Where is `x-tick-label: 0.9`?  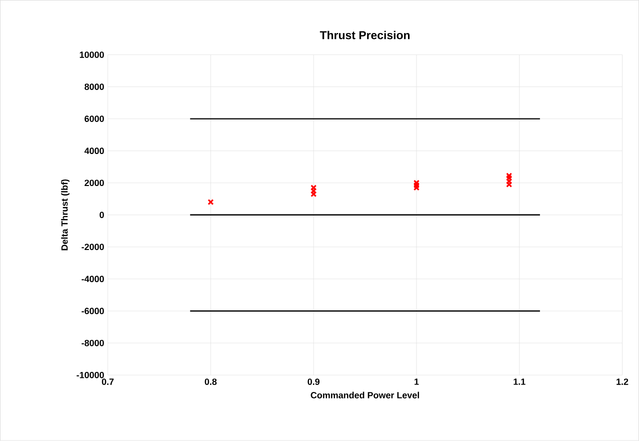 x-tick-label: 0.9 is located at coordinates (314, 382).